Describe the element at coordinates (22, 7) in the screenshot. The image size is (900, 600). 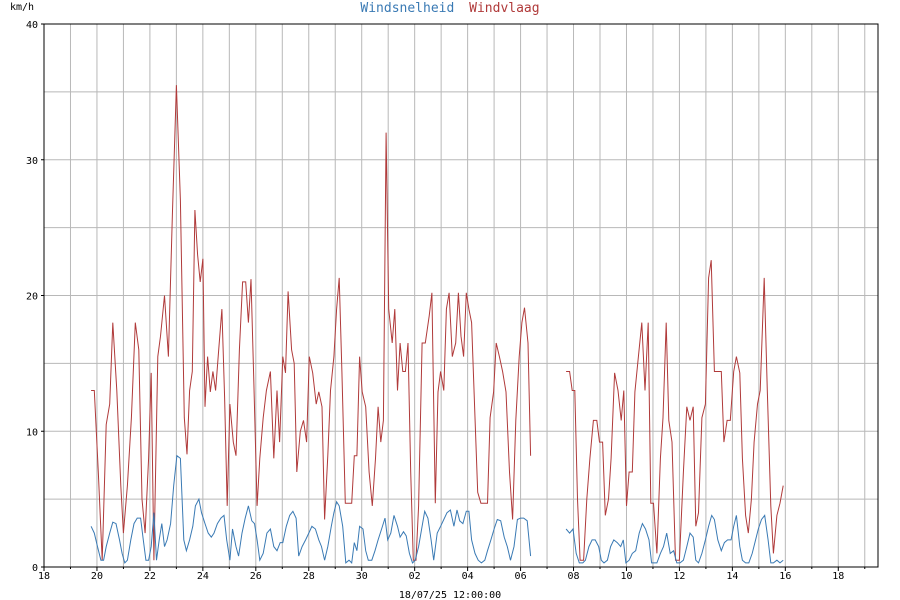
I see `y-axis-label: km/h` at that location.